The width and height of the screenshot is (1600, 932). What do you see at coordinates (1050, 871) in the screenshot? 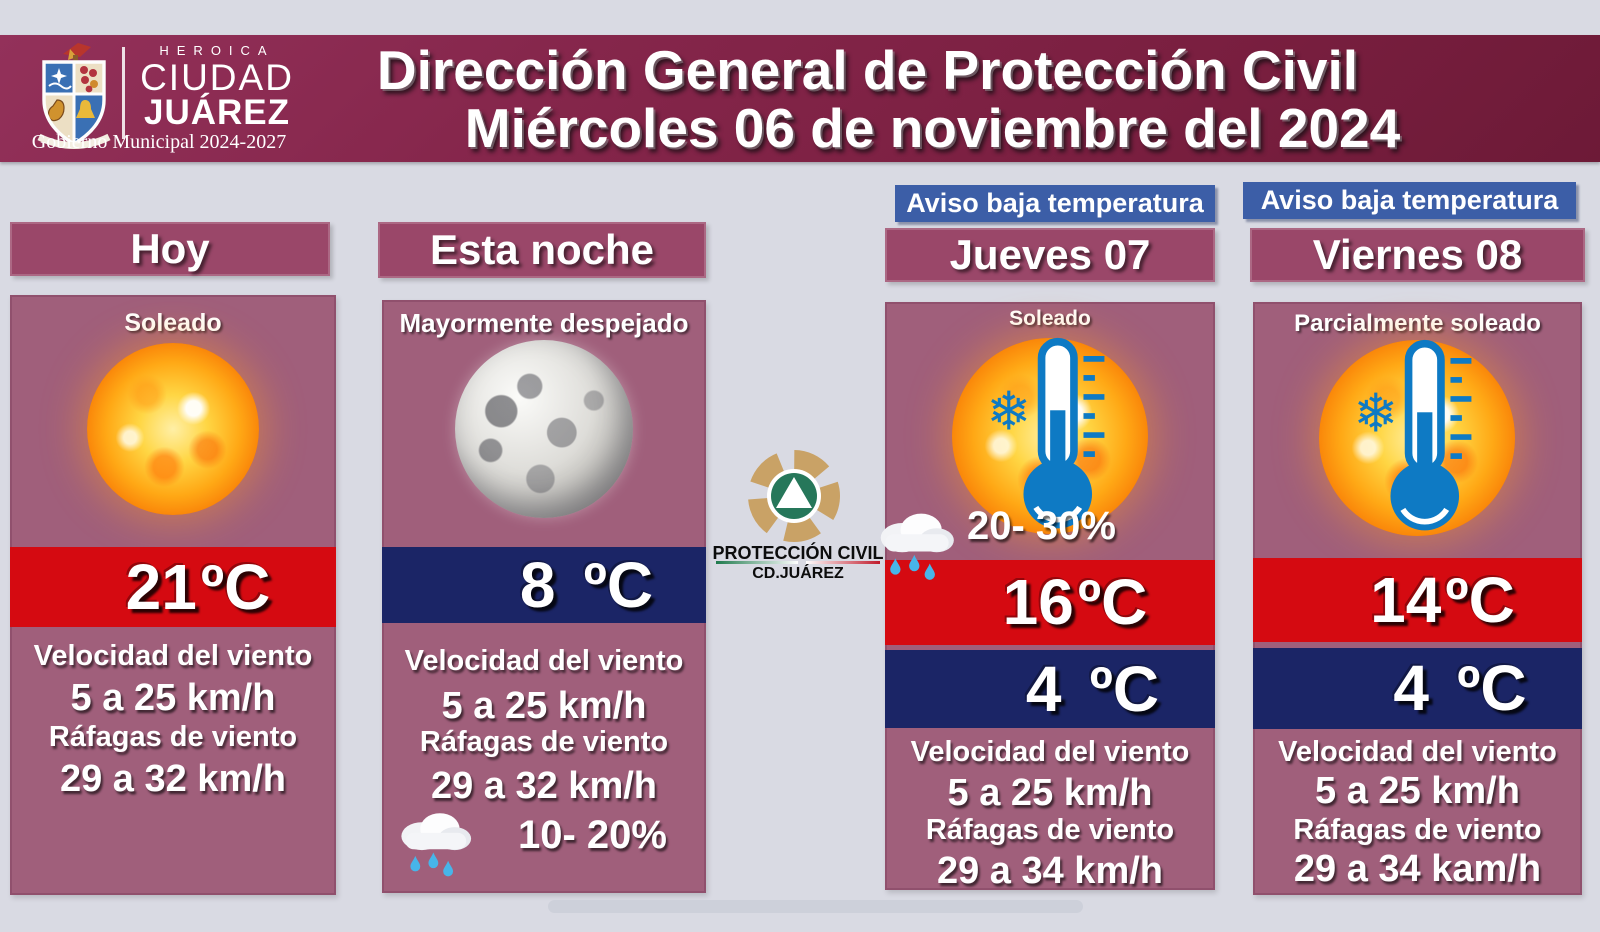
I see `wind-gust-value: 29 a 34 km/h` at bounding box center [1050, 871].